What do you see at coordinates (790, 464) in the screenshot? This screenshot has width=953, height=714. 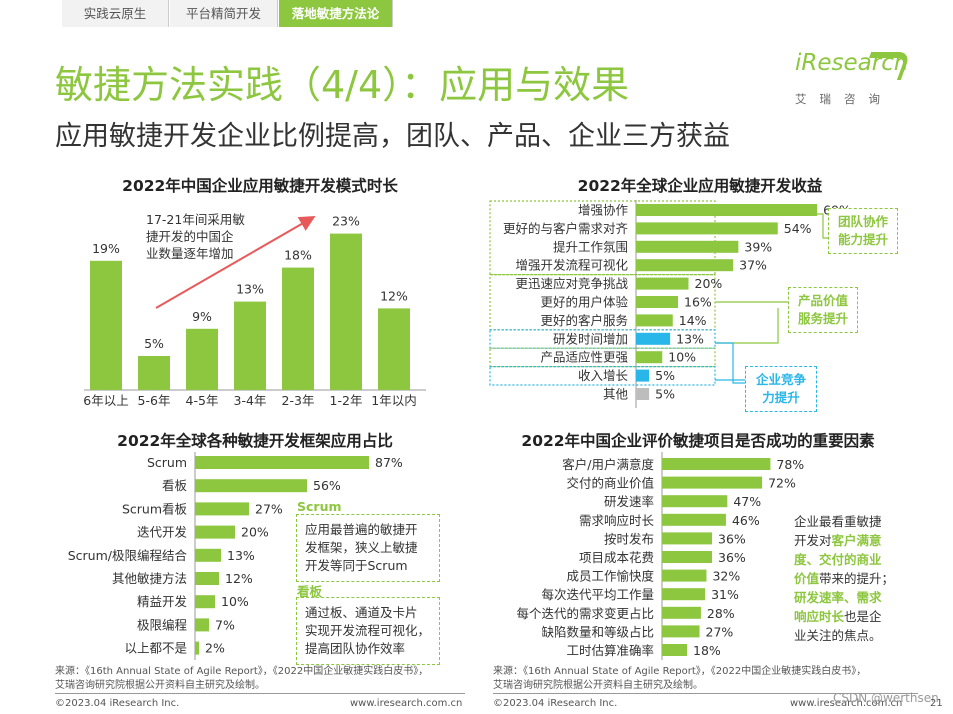 I see `chart4-value-label: 78%` at bounding box center [790, 464].